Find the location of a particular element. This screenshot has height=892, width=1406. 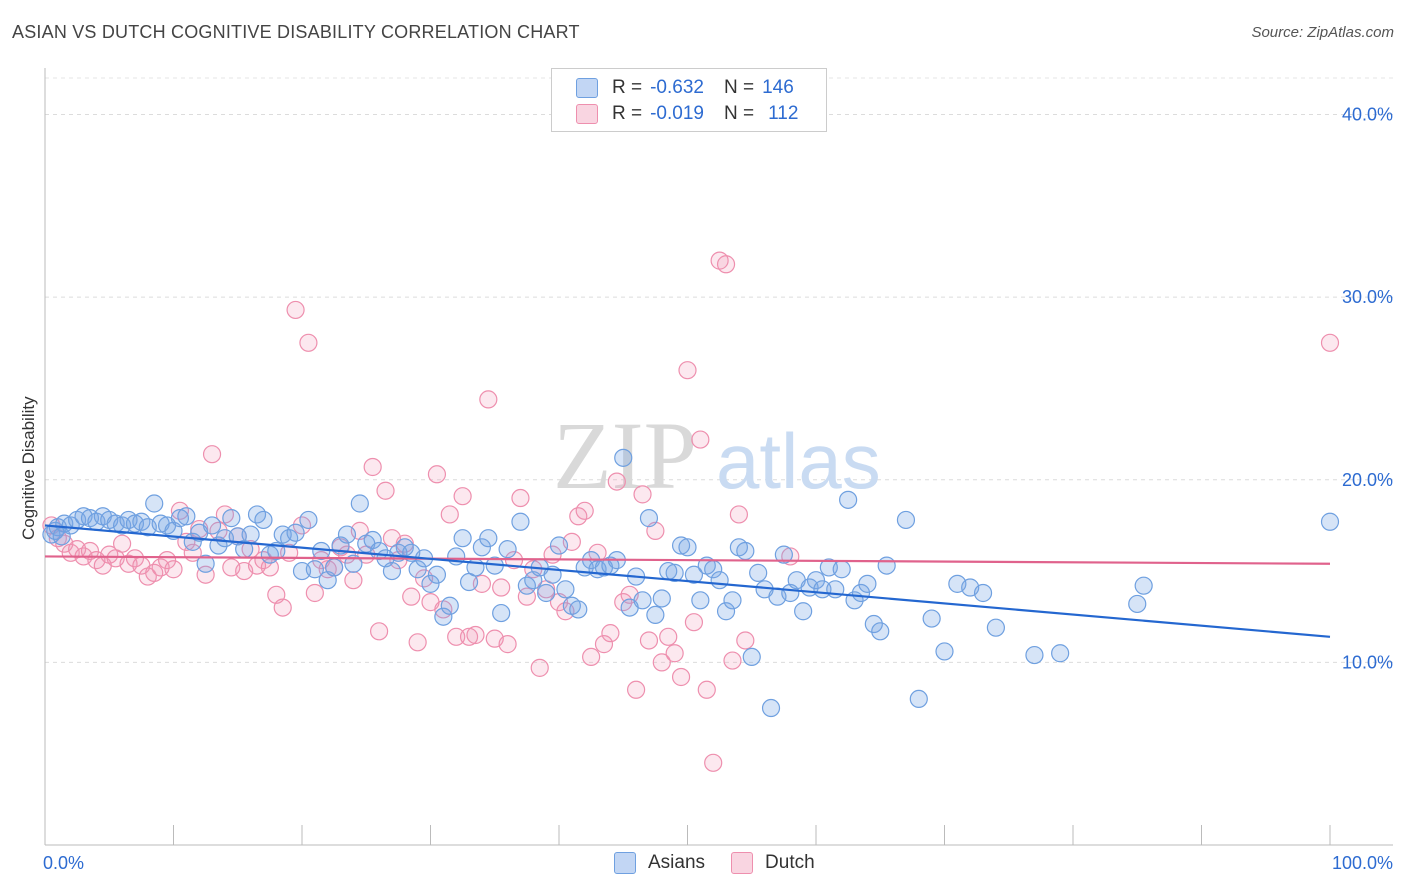

trend-lines is located at coordinates (687, 581).